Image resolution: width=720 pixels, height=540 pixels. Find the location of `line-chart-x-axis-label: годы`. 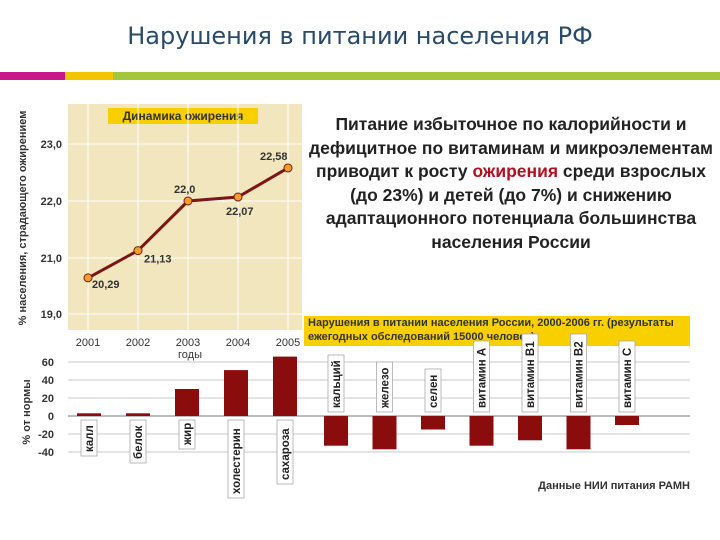

line-chart-x-axis-label: годы is located at coordinates (190, 355).